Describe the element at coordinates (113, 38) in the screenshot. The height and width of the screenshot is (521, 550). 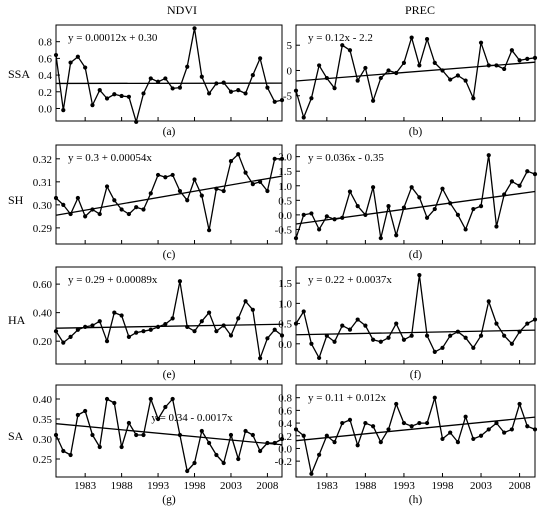
I see `equation-a: y = 0.00012x + 0.30` at that location.